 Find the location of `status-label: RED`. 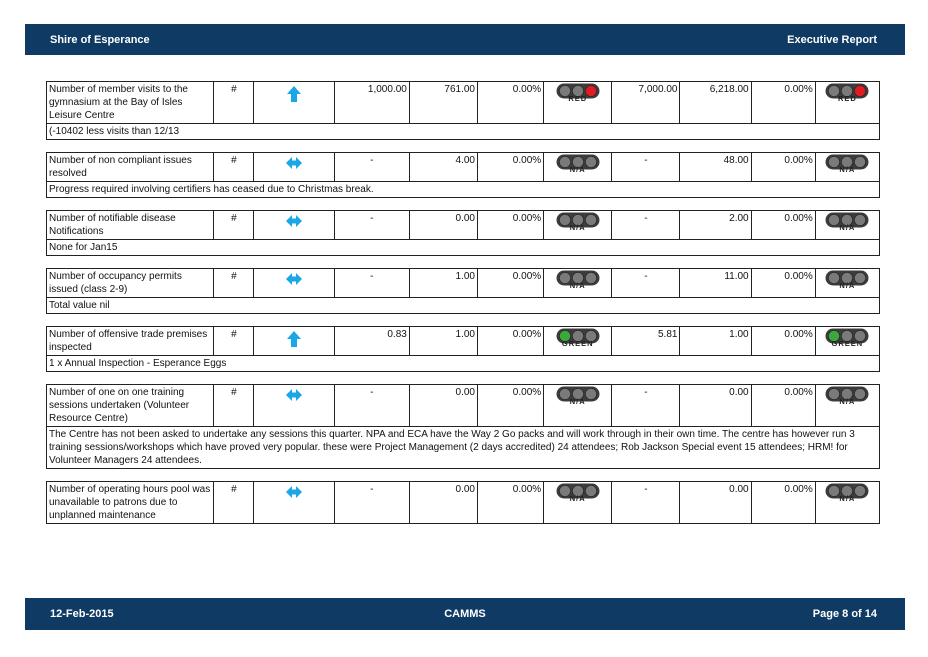

status-label: RED is located at coordinates (847, 98).